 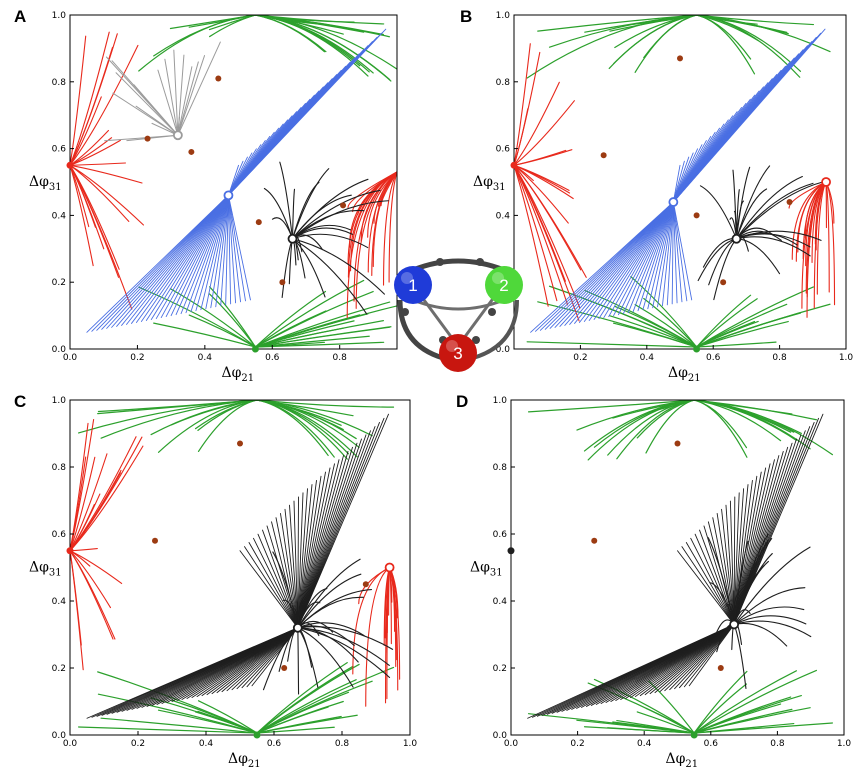 What do you see at coordinates (684, 374) in the screenshot?
I see `x-axis-label: Δφ21` at bounding box center [684, 374].